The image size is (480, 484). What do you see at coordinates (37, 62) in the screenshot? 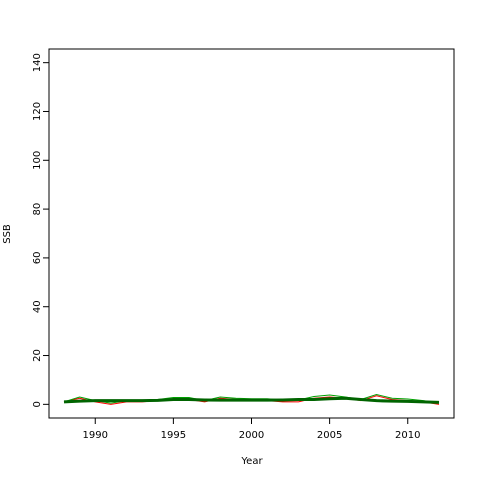
I see `y-tick-label: 140` at bounding box center [37, 62].